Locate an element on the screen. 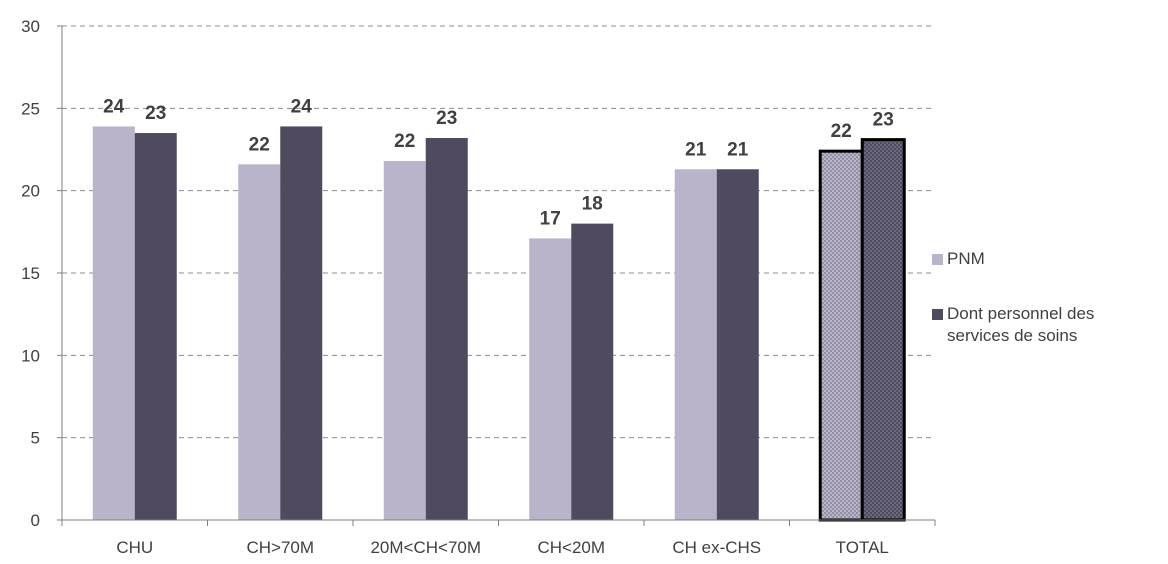  legend-label-pnm: PNM is located at coordinates (966, 258).